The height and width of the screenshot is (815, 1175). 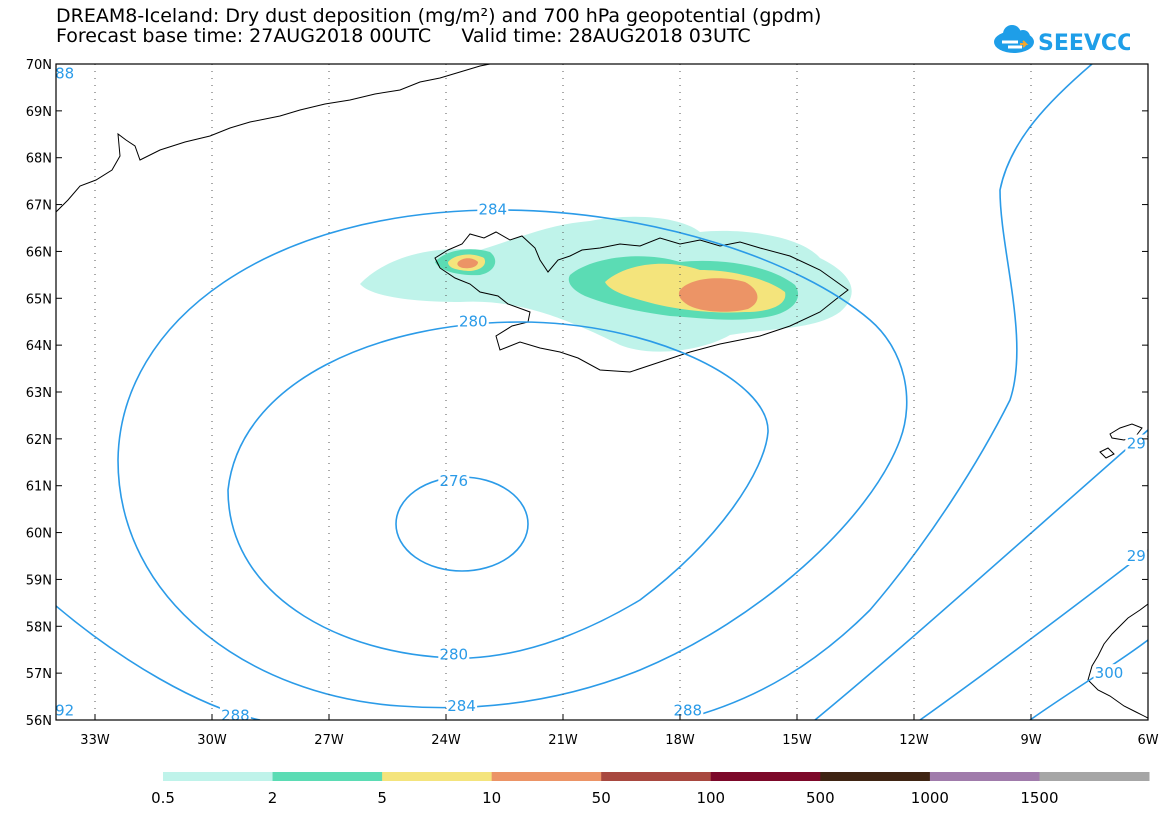 I want to click on lat-label: 68N, so click(x=39, y=159).